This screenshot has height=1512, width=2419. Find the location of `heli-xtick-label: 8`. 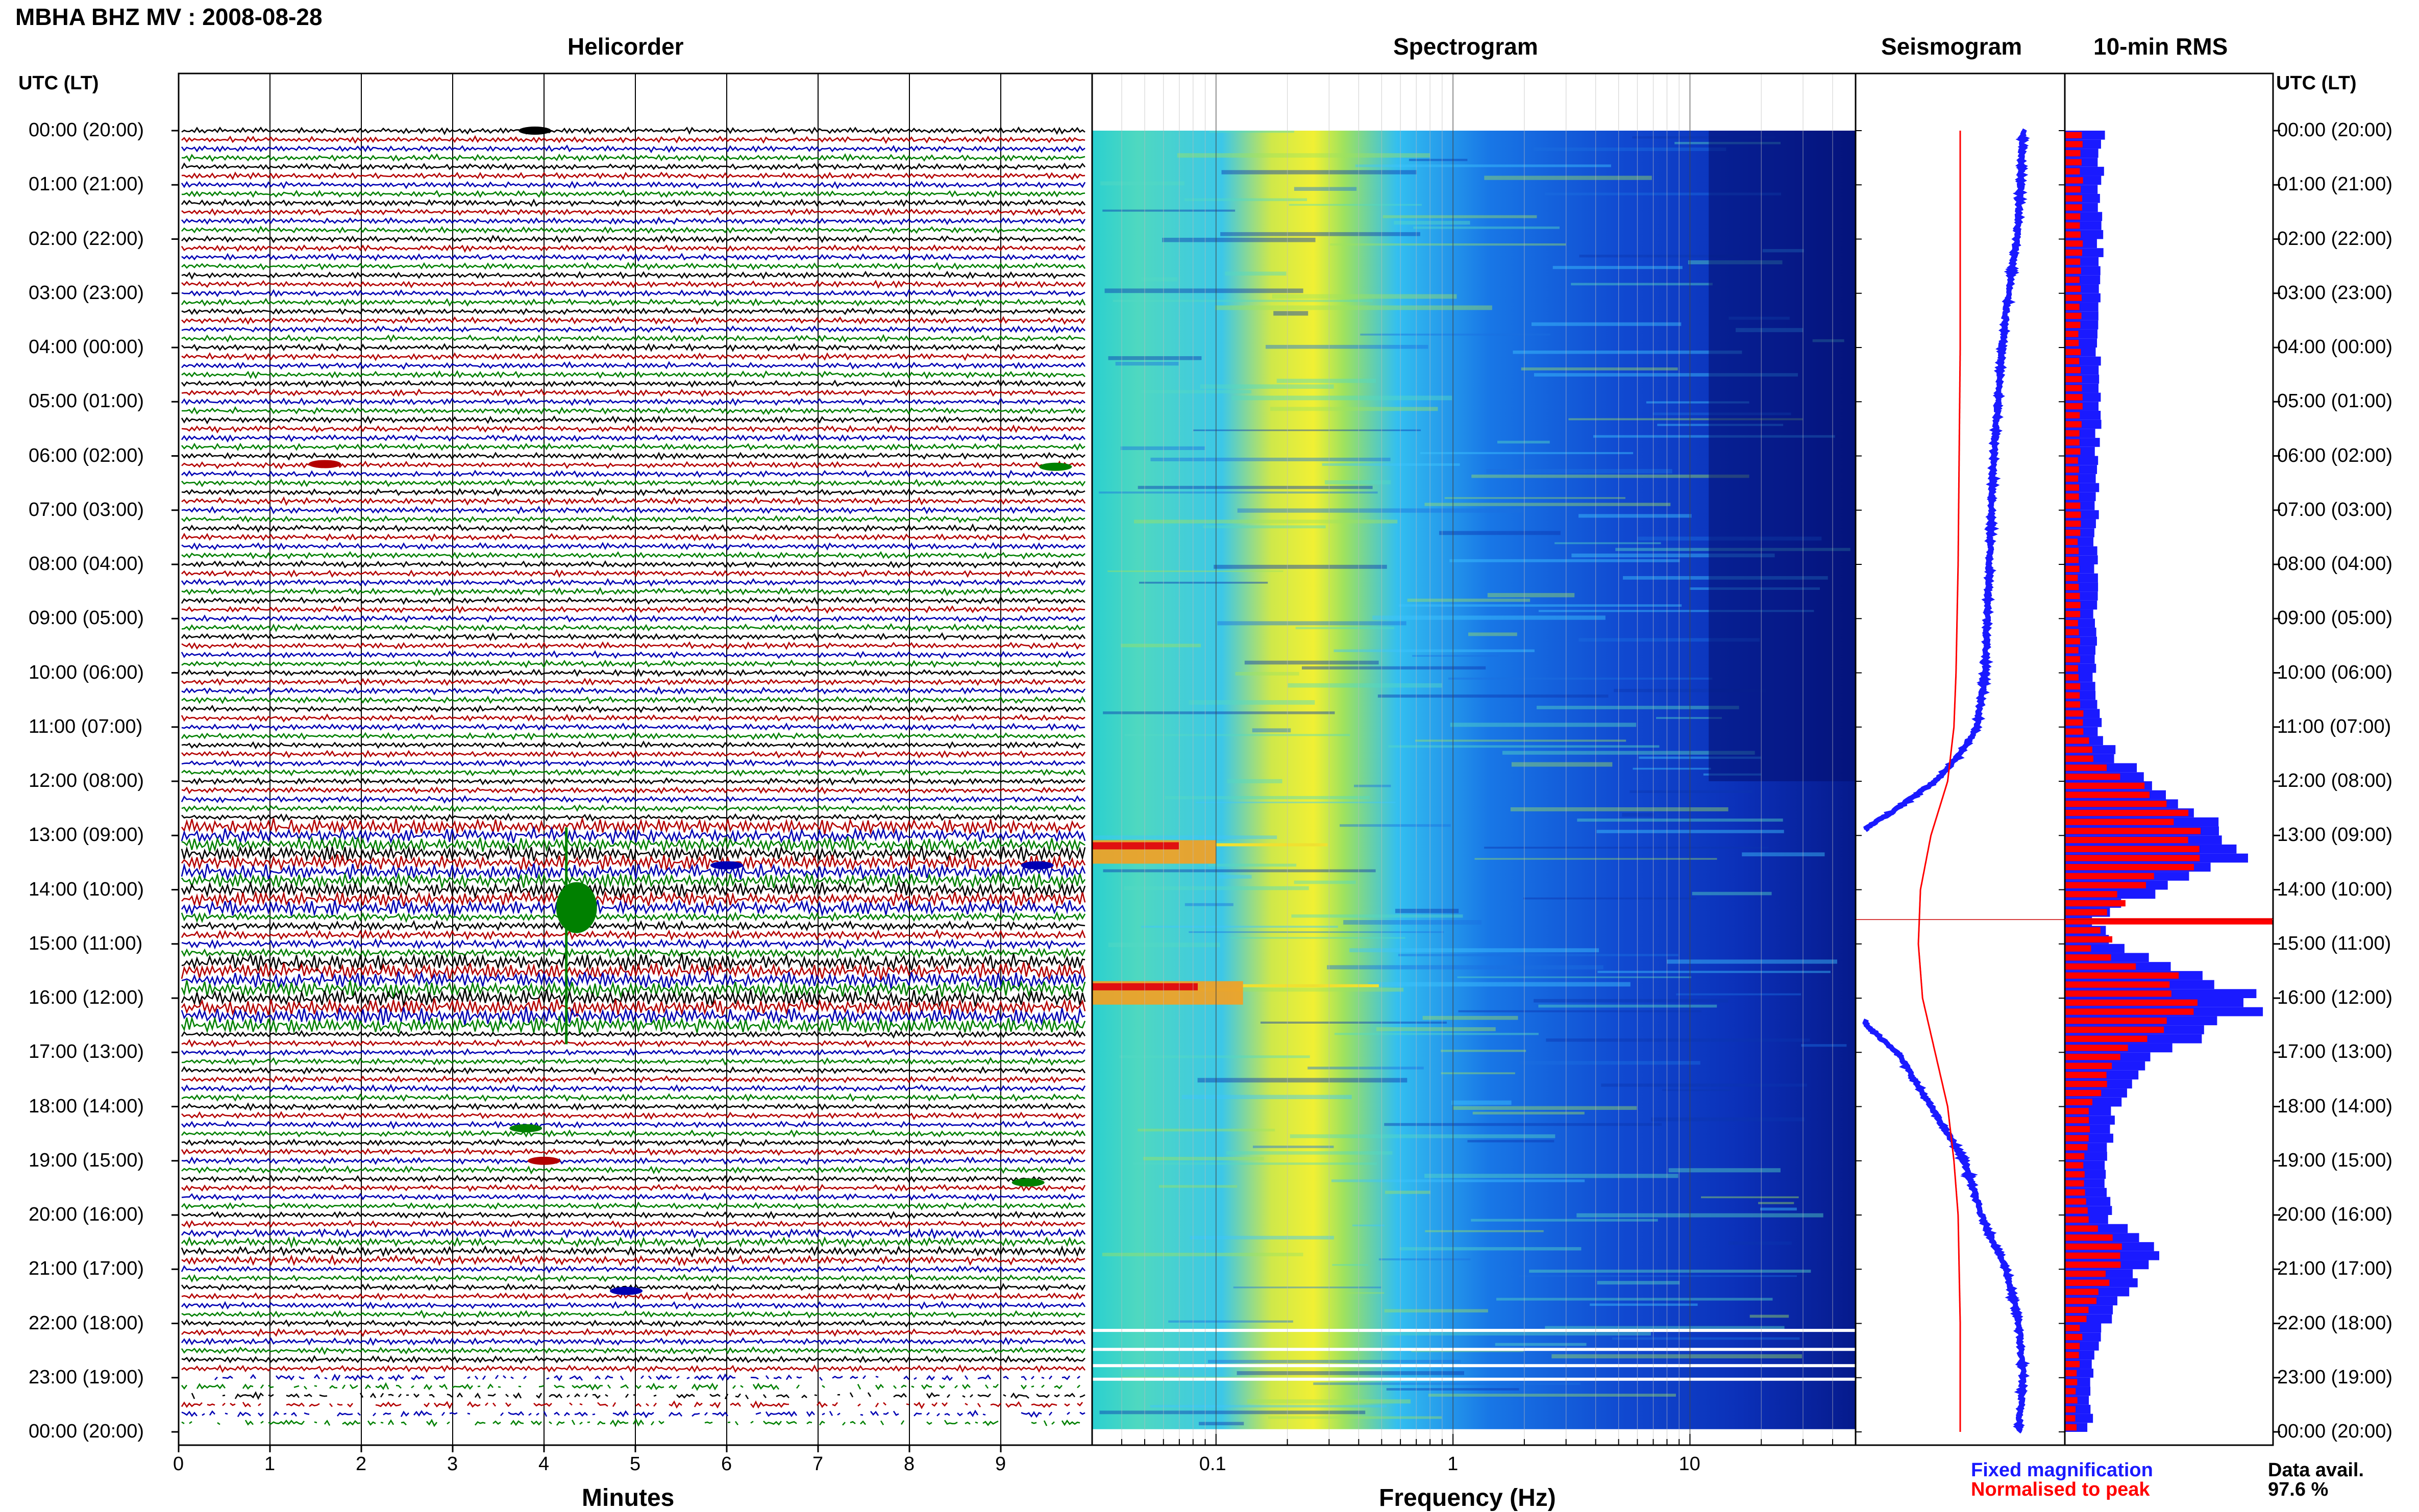

heli-xtick-label: 8 is located at coordinates (909, 1464).